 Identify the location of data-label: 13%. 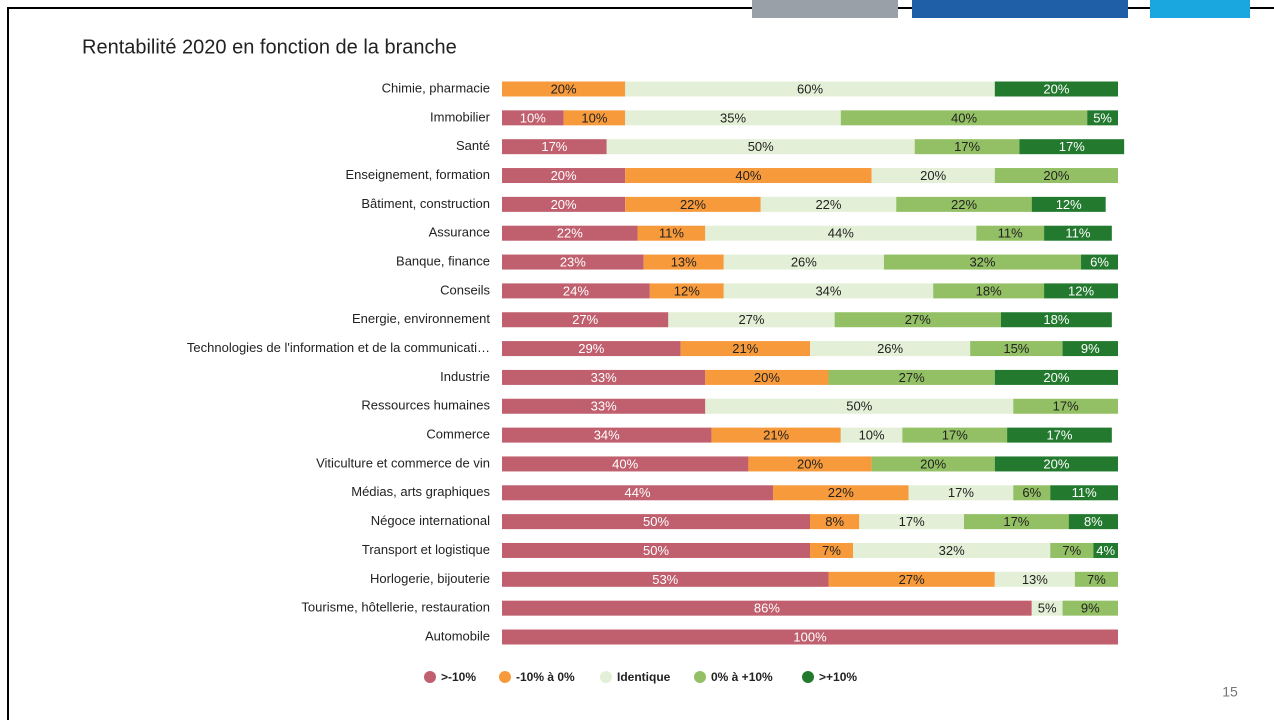
(684, 261).